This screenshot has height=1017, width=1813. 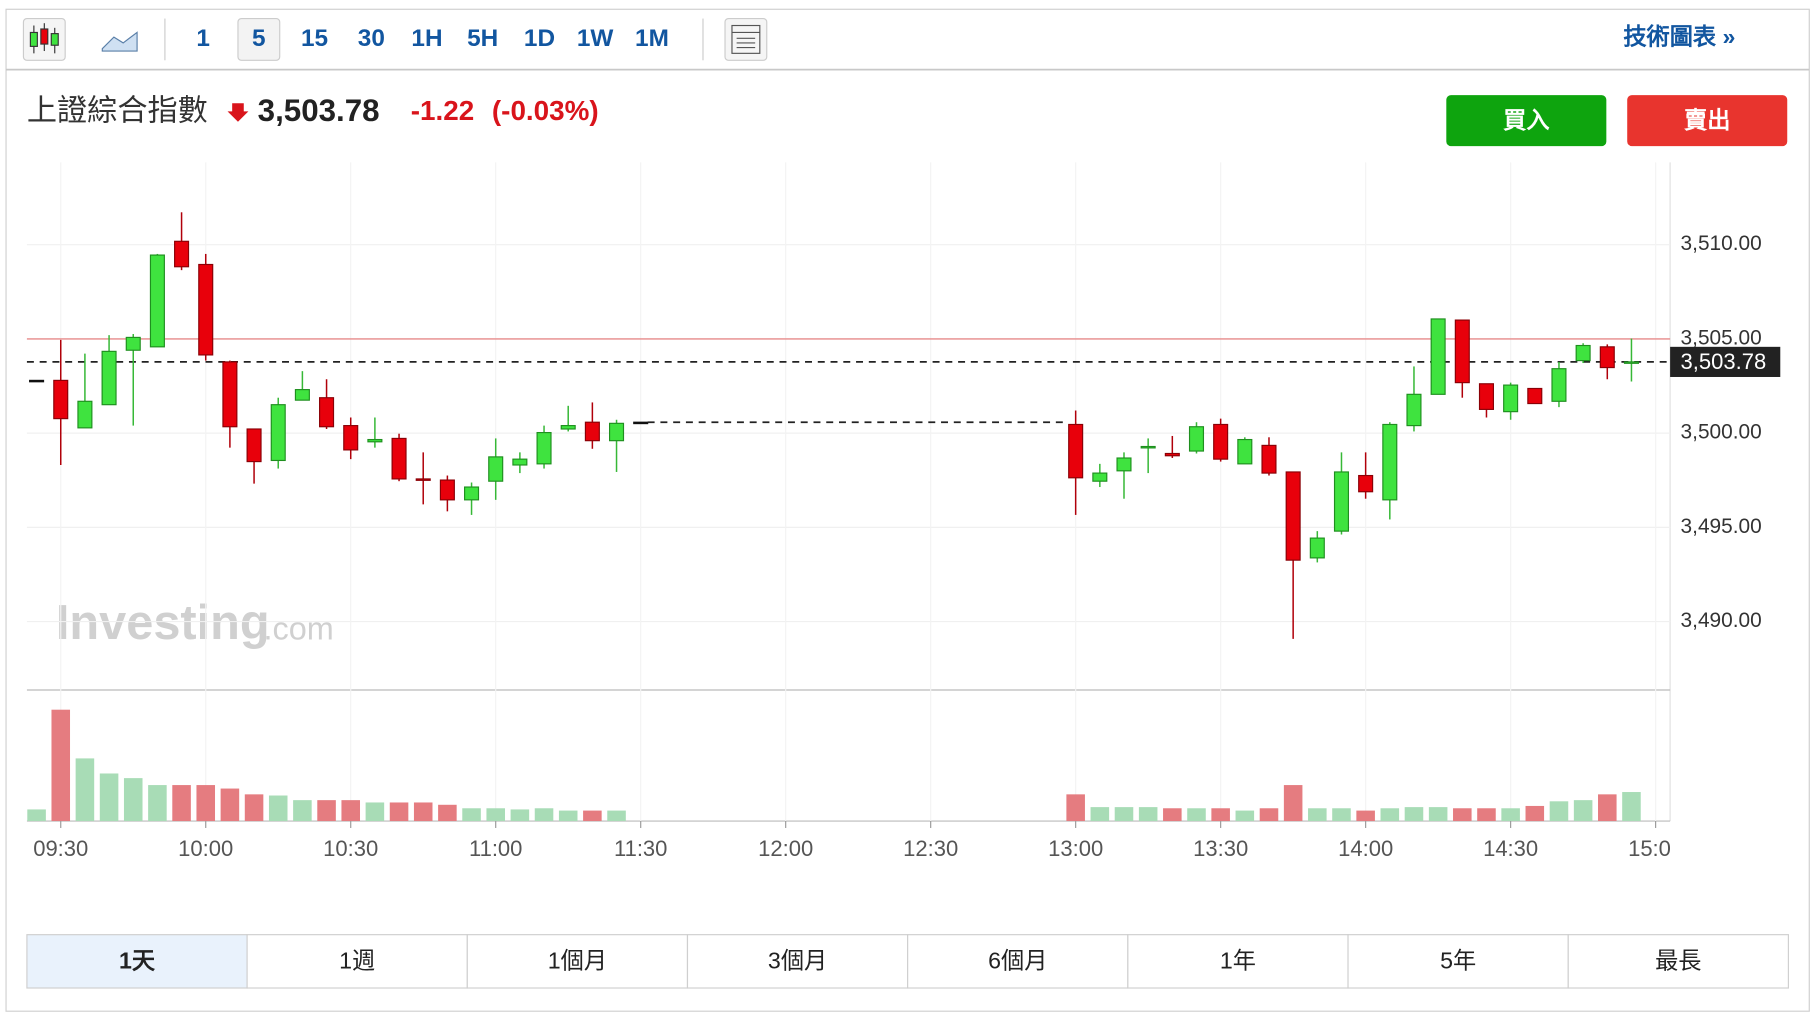 I want to click on icon-frame, so click(x=746, y=39).